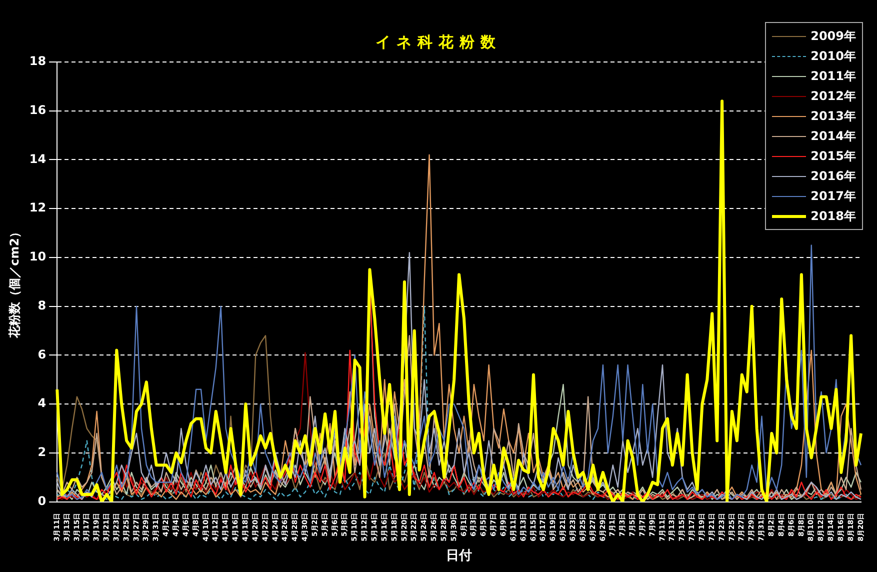 This screenshot has width=877, height=572. What do you see at coordinates (42, 354) in the screenshot?
I see `y-tick-label: 6` at bounding box center [42, 354].